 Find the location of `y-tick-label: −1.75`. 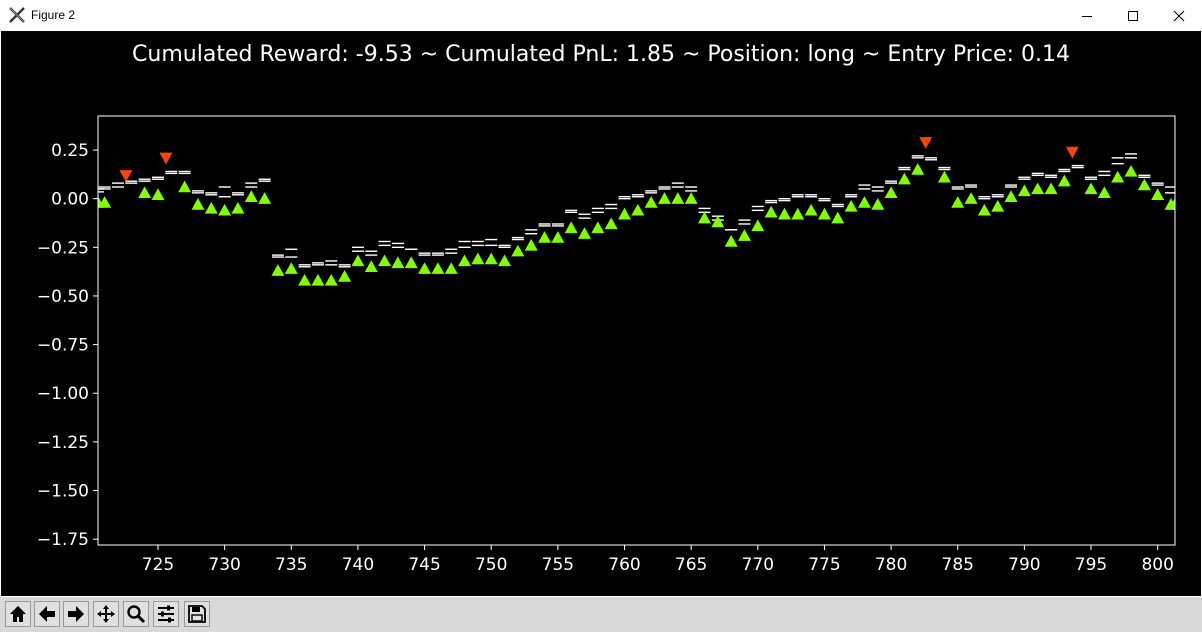

y-tick-label: −1.75 is located at coordinates (63, 540).